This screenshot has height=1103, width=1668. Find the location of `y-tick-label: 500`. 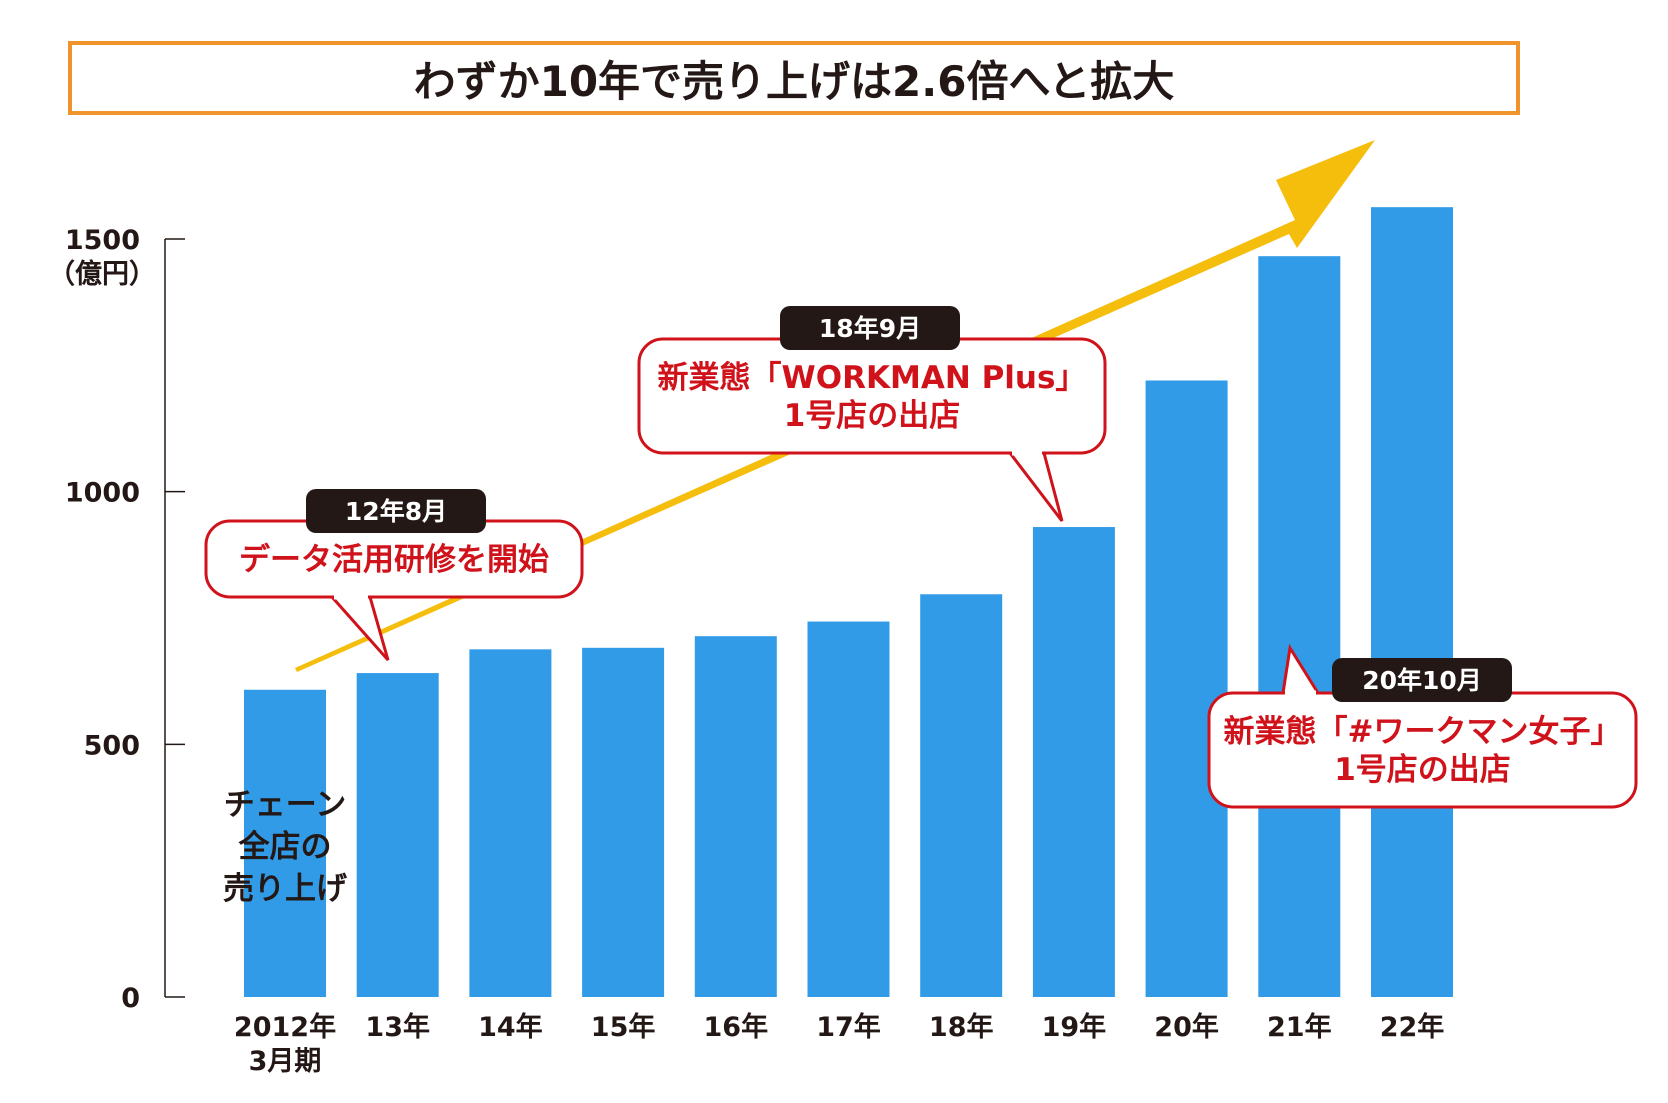

y-tick-label: 500 is located at coordinates (112, 745).